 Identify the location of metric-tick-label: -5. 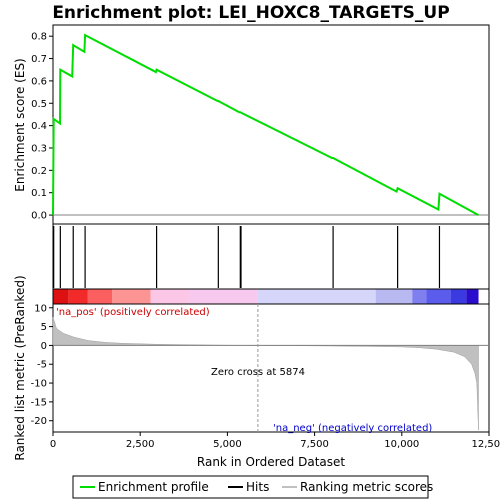
(42, 365).